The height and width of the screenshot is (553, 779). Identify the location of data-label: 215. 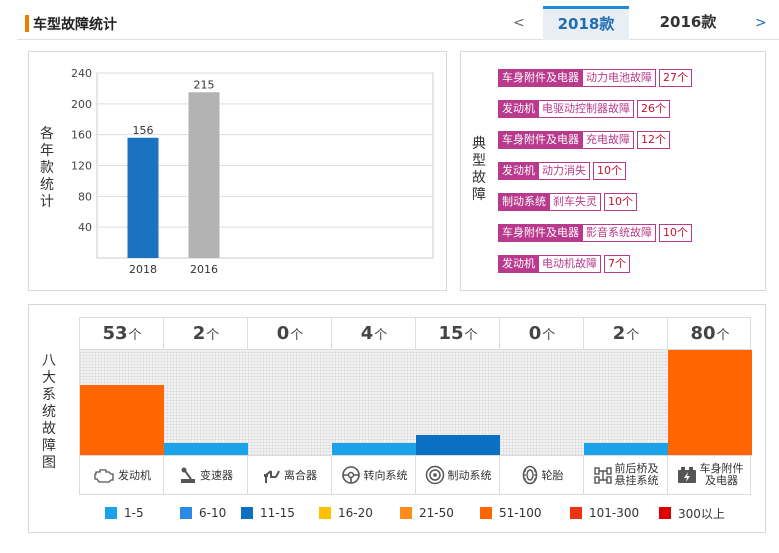
(204, 84).